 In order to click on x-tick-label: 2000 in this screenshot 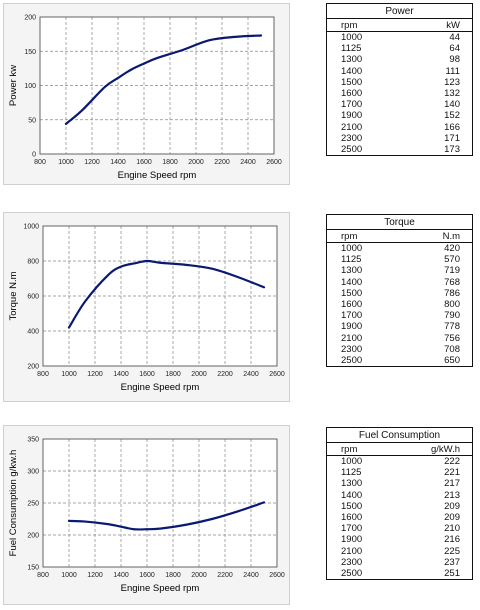, I will do `click(196, 162)`.